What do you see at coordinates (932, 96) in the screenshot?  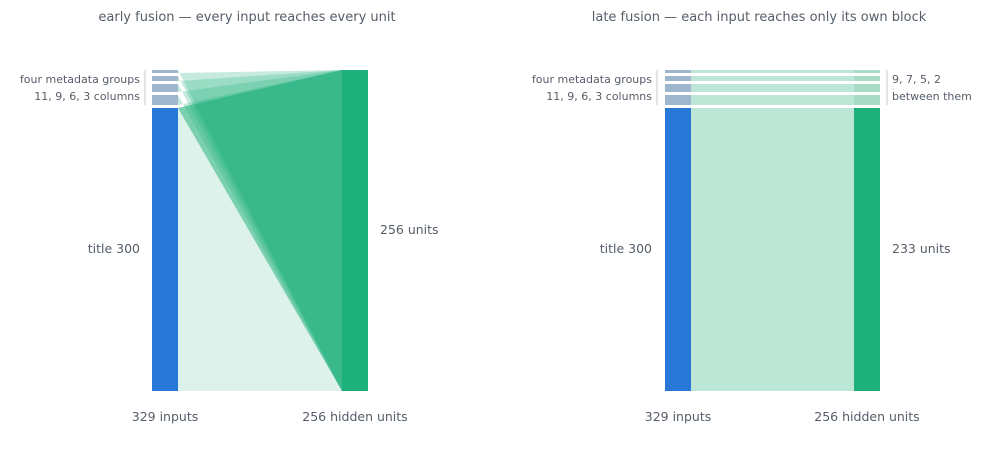 I see `hidden-meta-label-2: between them` at bounding box center [932, 96].